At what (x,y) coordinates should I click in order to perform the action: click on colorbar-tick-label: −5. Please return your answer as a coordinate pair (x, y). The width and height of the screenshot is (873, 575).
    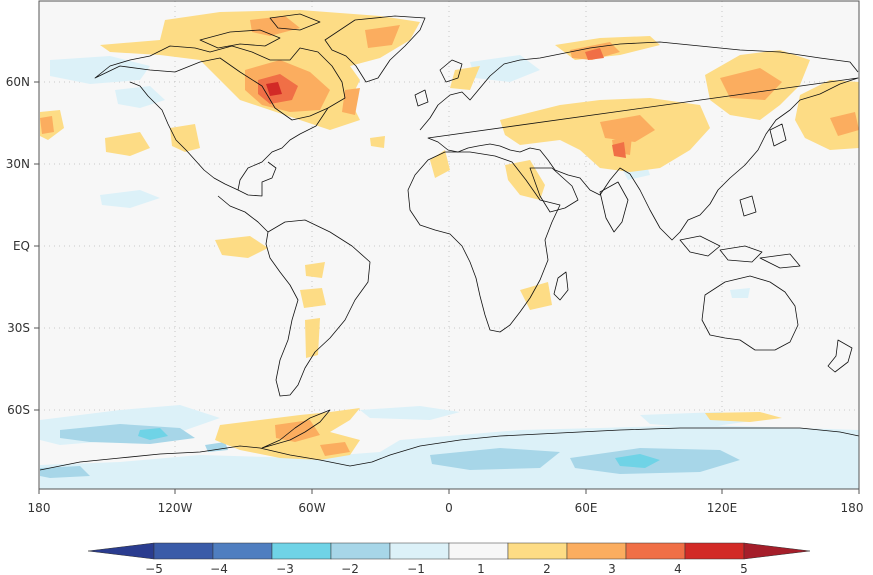
    Looking at the image, I should click on (154, 568).